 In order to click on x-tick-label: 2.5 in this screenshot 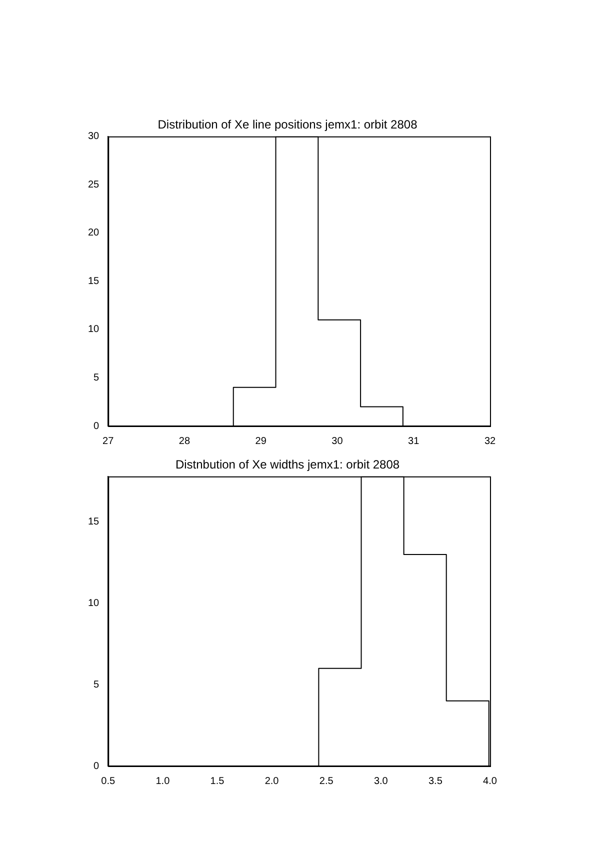, I will do `click(326, 781)`.